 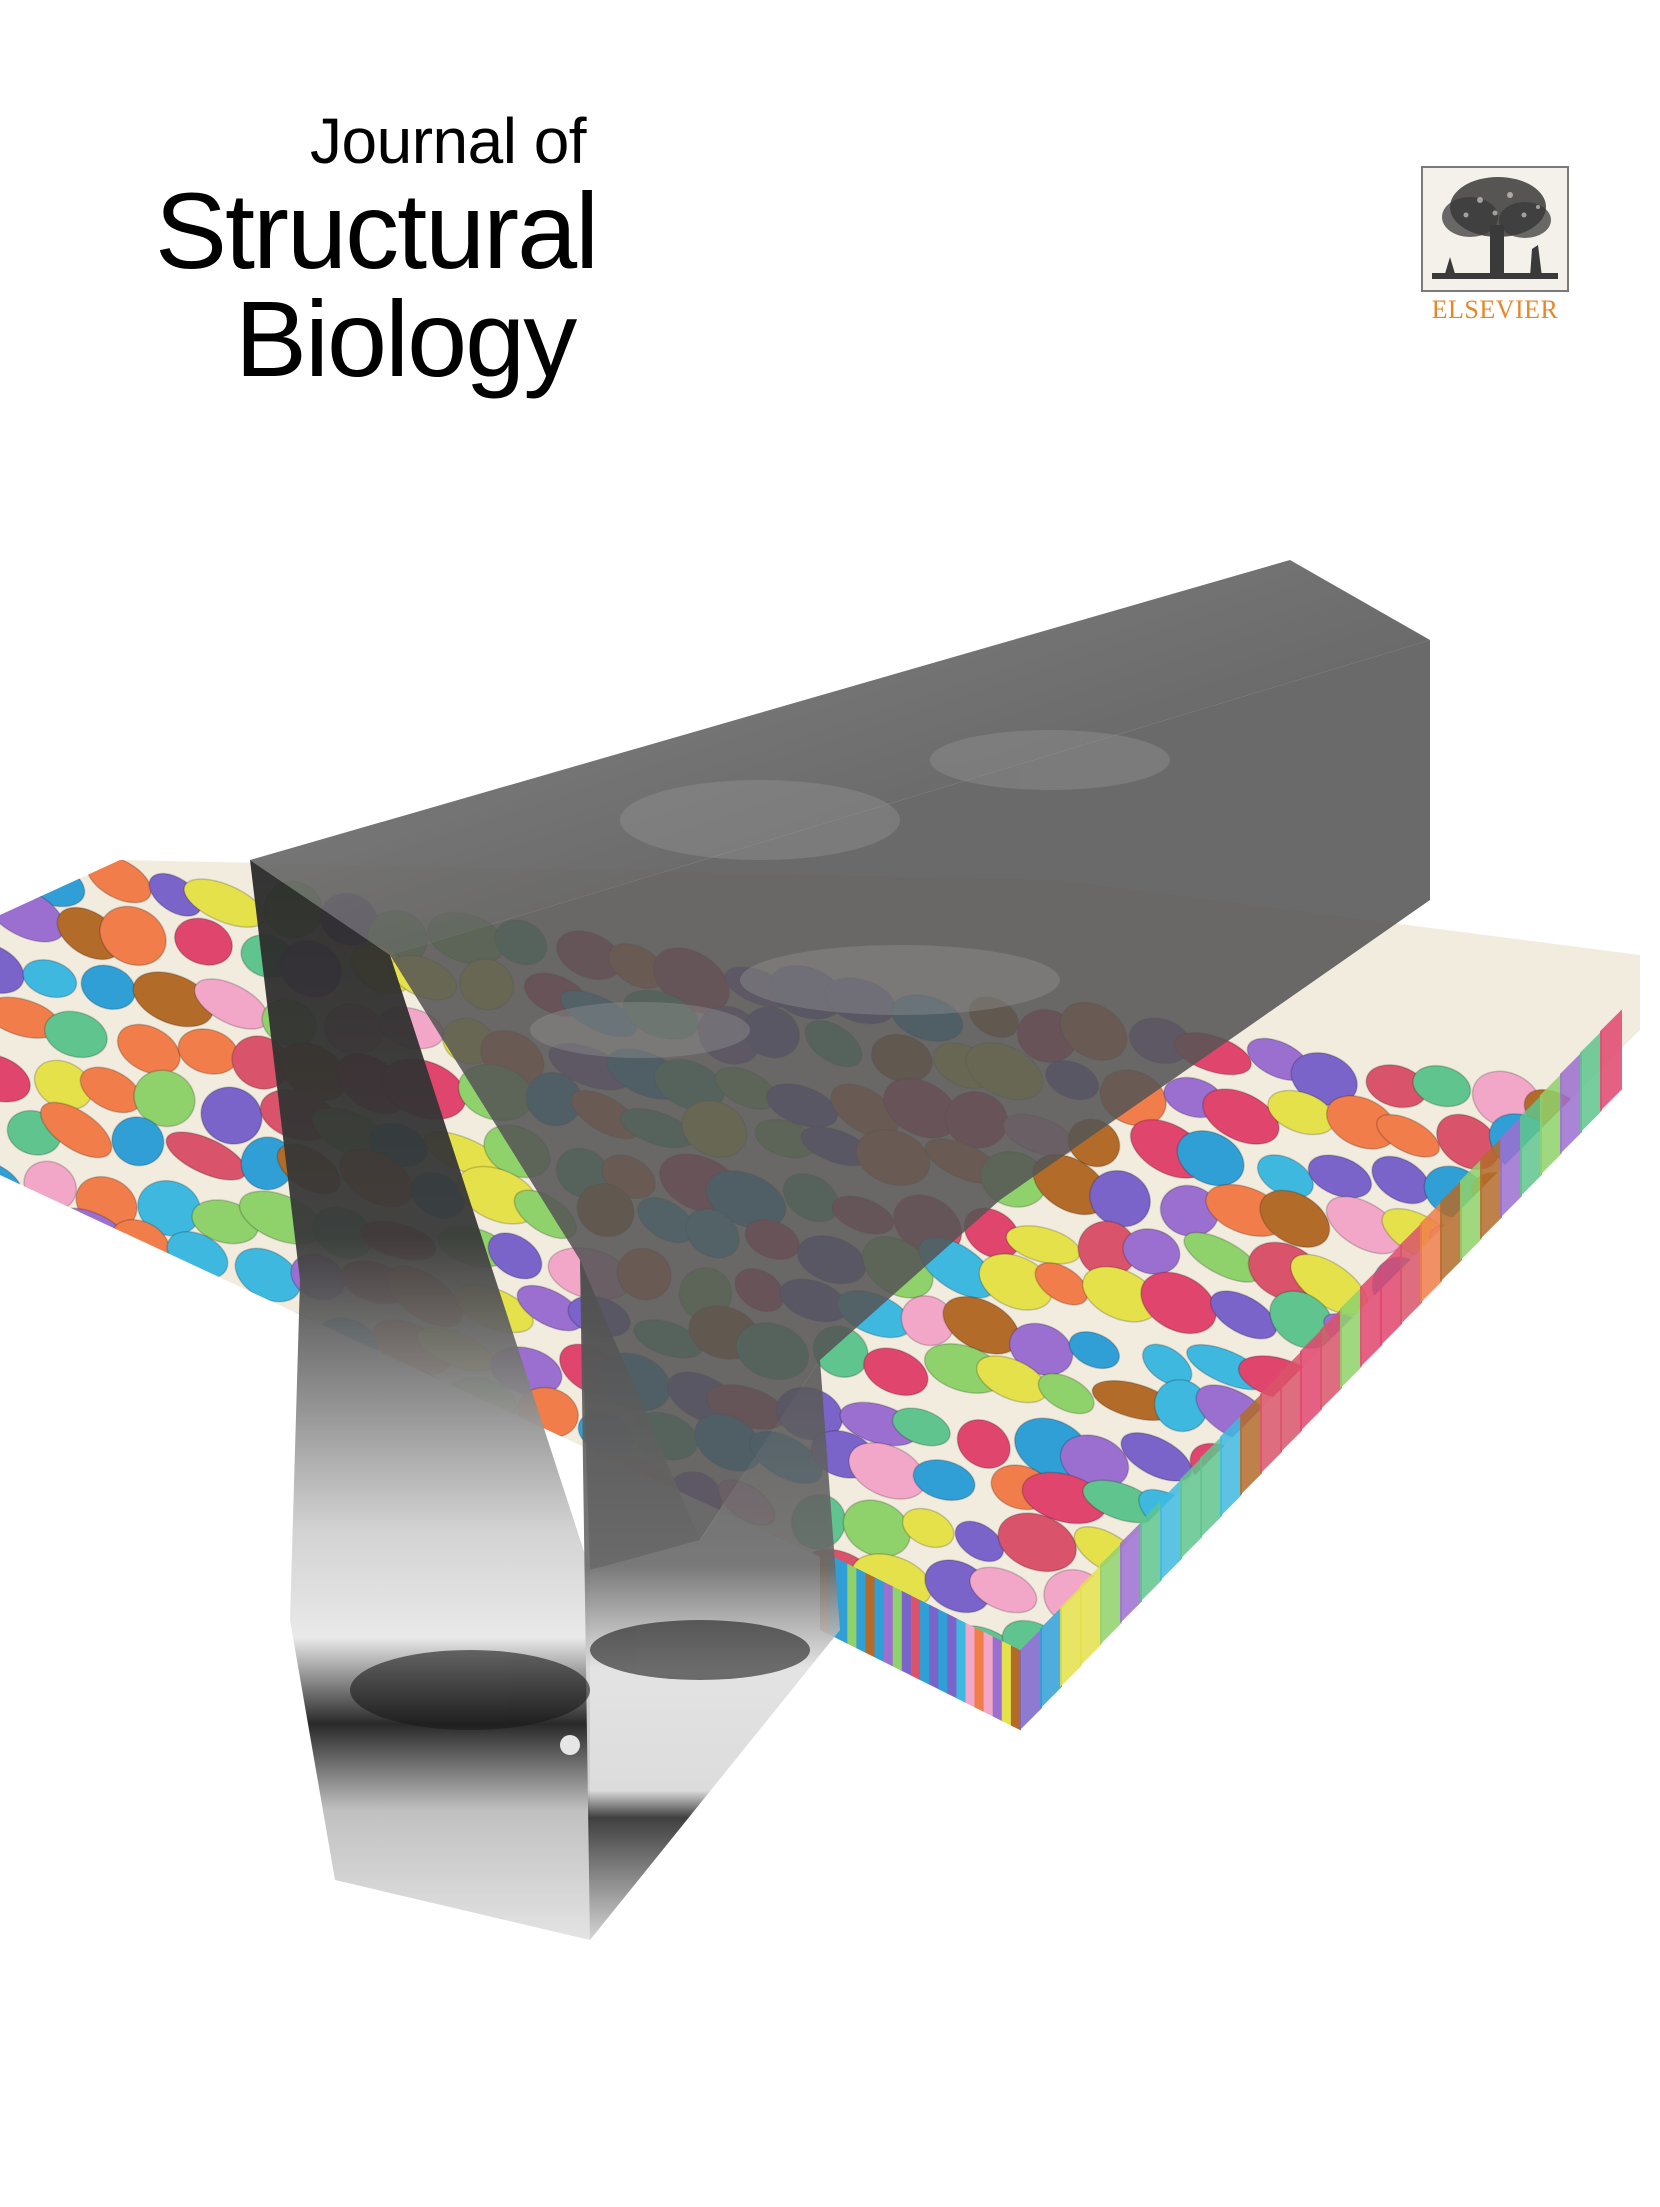 What do you see at coordinates (377, 230) in the screenshot?
I see `journal-title-line-2: Structural` at bounding box center [377, 230].